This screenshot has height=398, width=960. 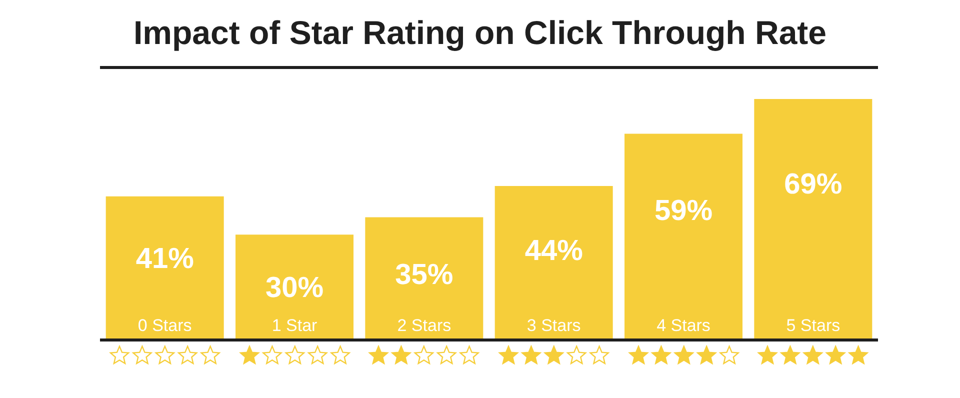 What do you see at coordinates (554, 250) in the screenshot?
I see `data-label: 44%` at bounding box center [554, 250].